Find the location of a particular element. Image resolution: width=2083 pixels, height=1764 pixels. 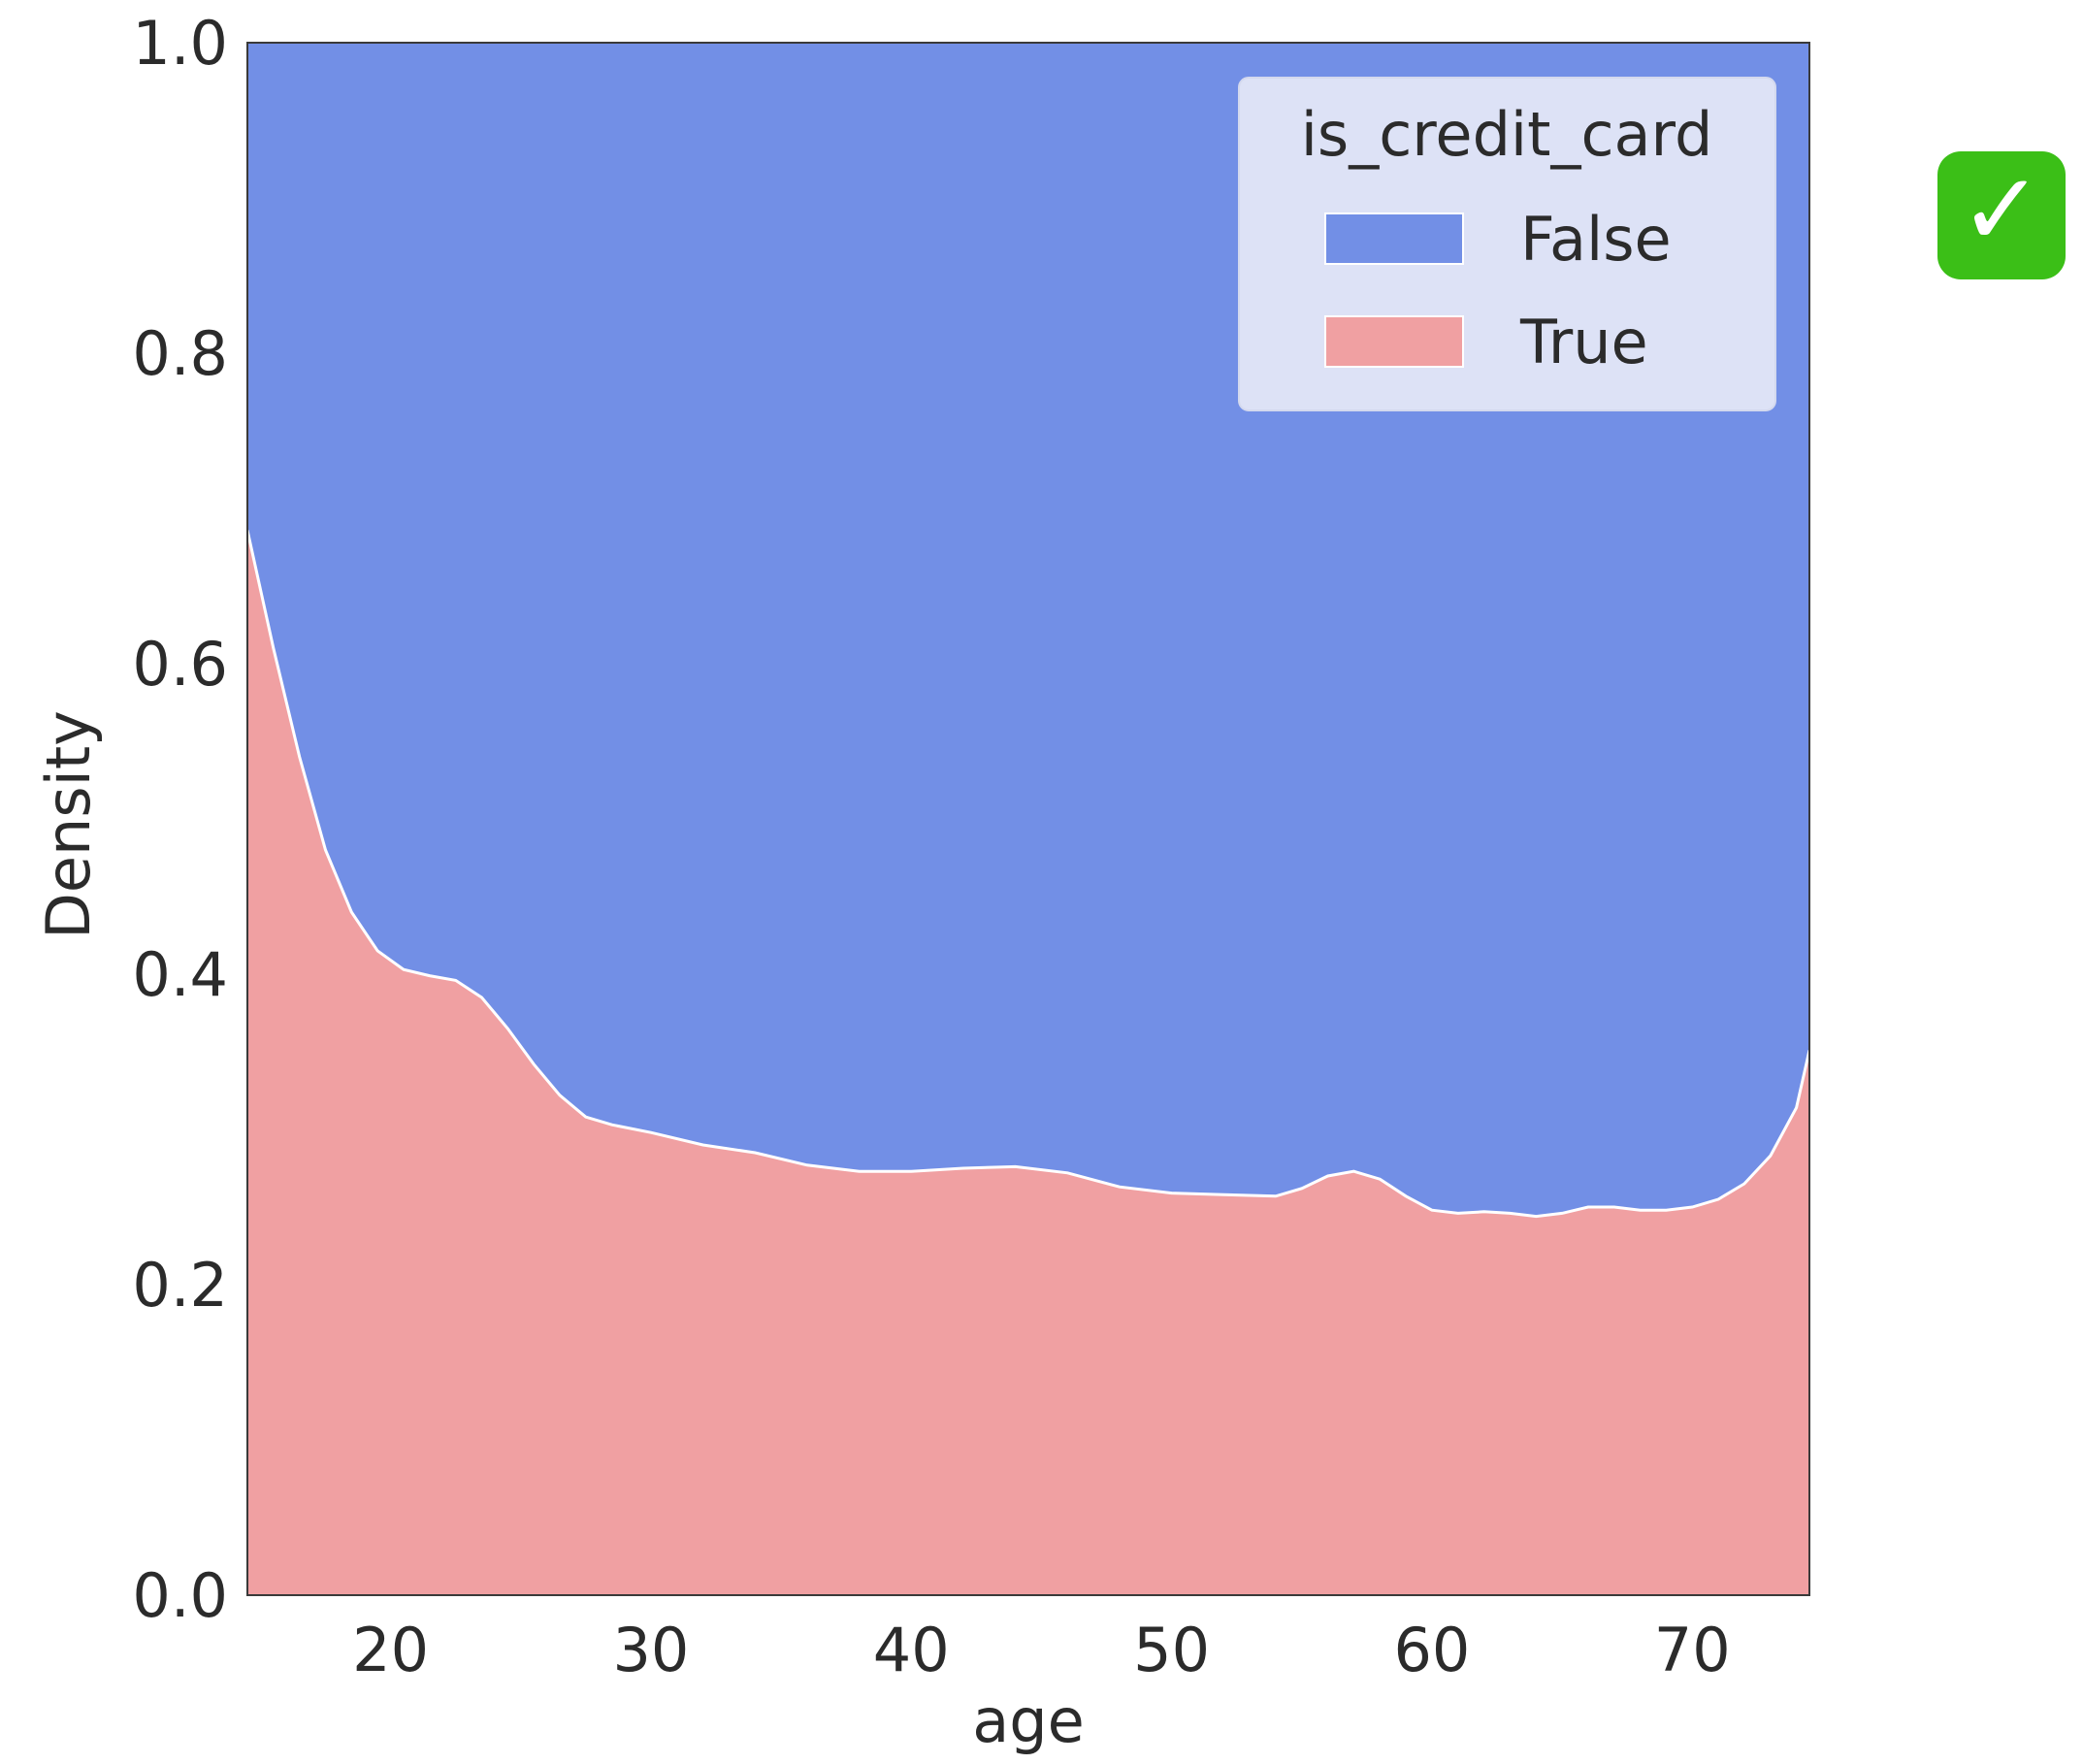

y-tick-label: 0.8 is located at coordinates (180, 353).